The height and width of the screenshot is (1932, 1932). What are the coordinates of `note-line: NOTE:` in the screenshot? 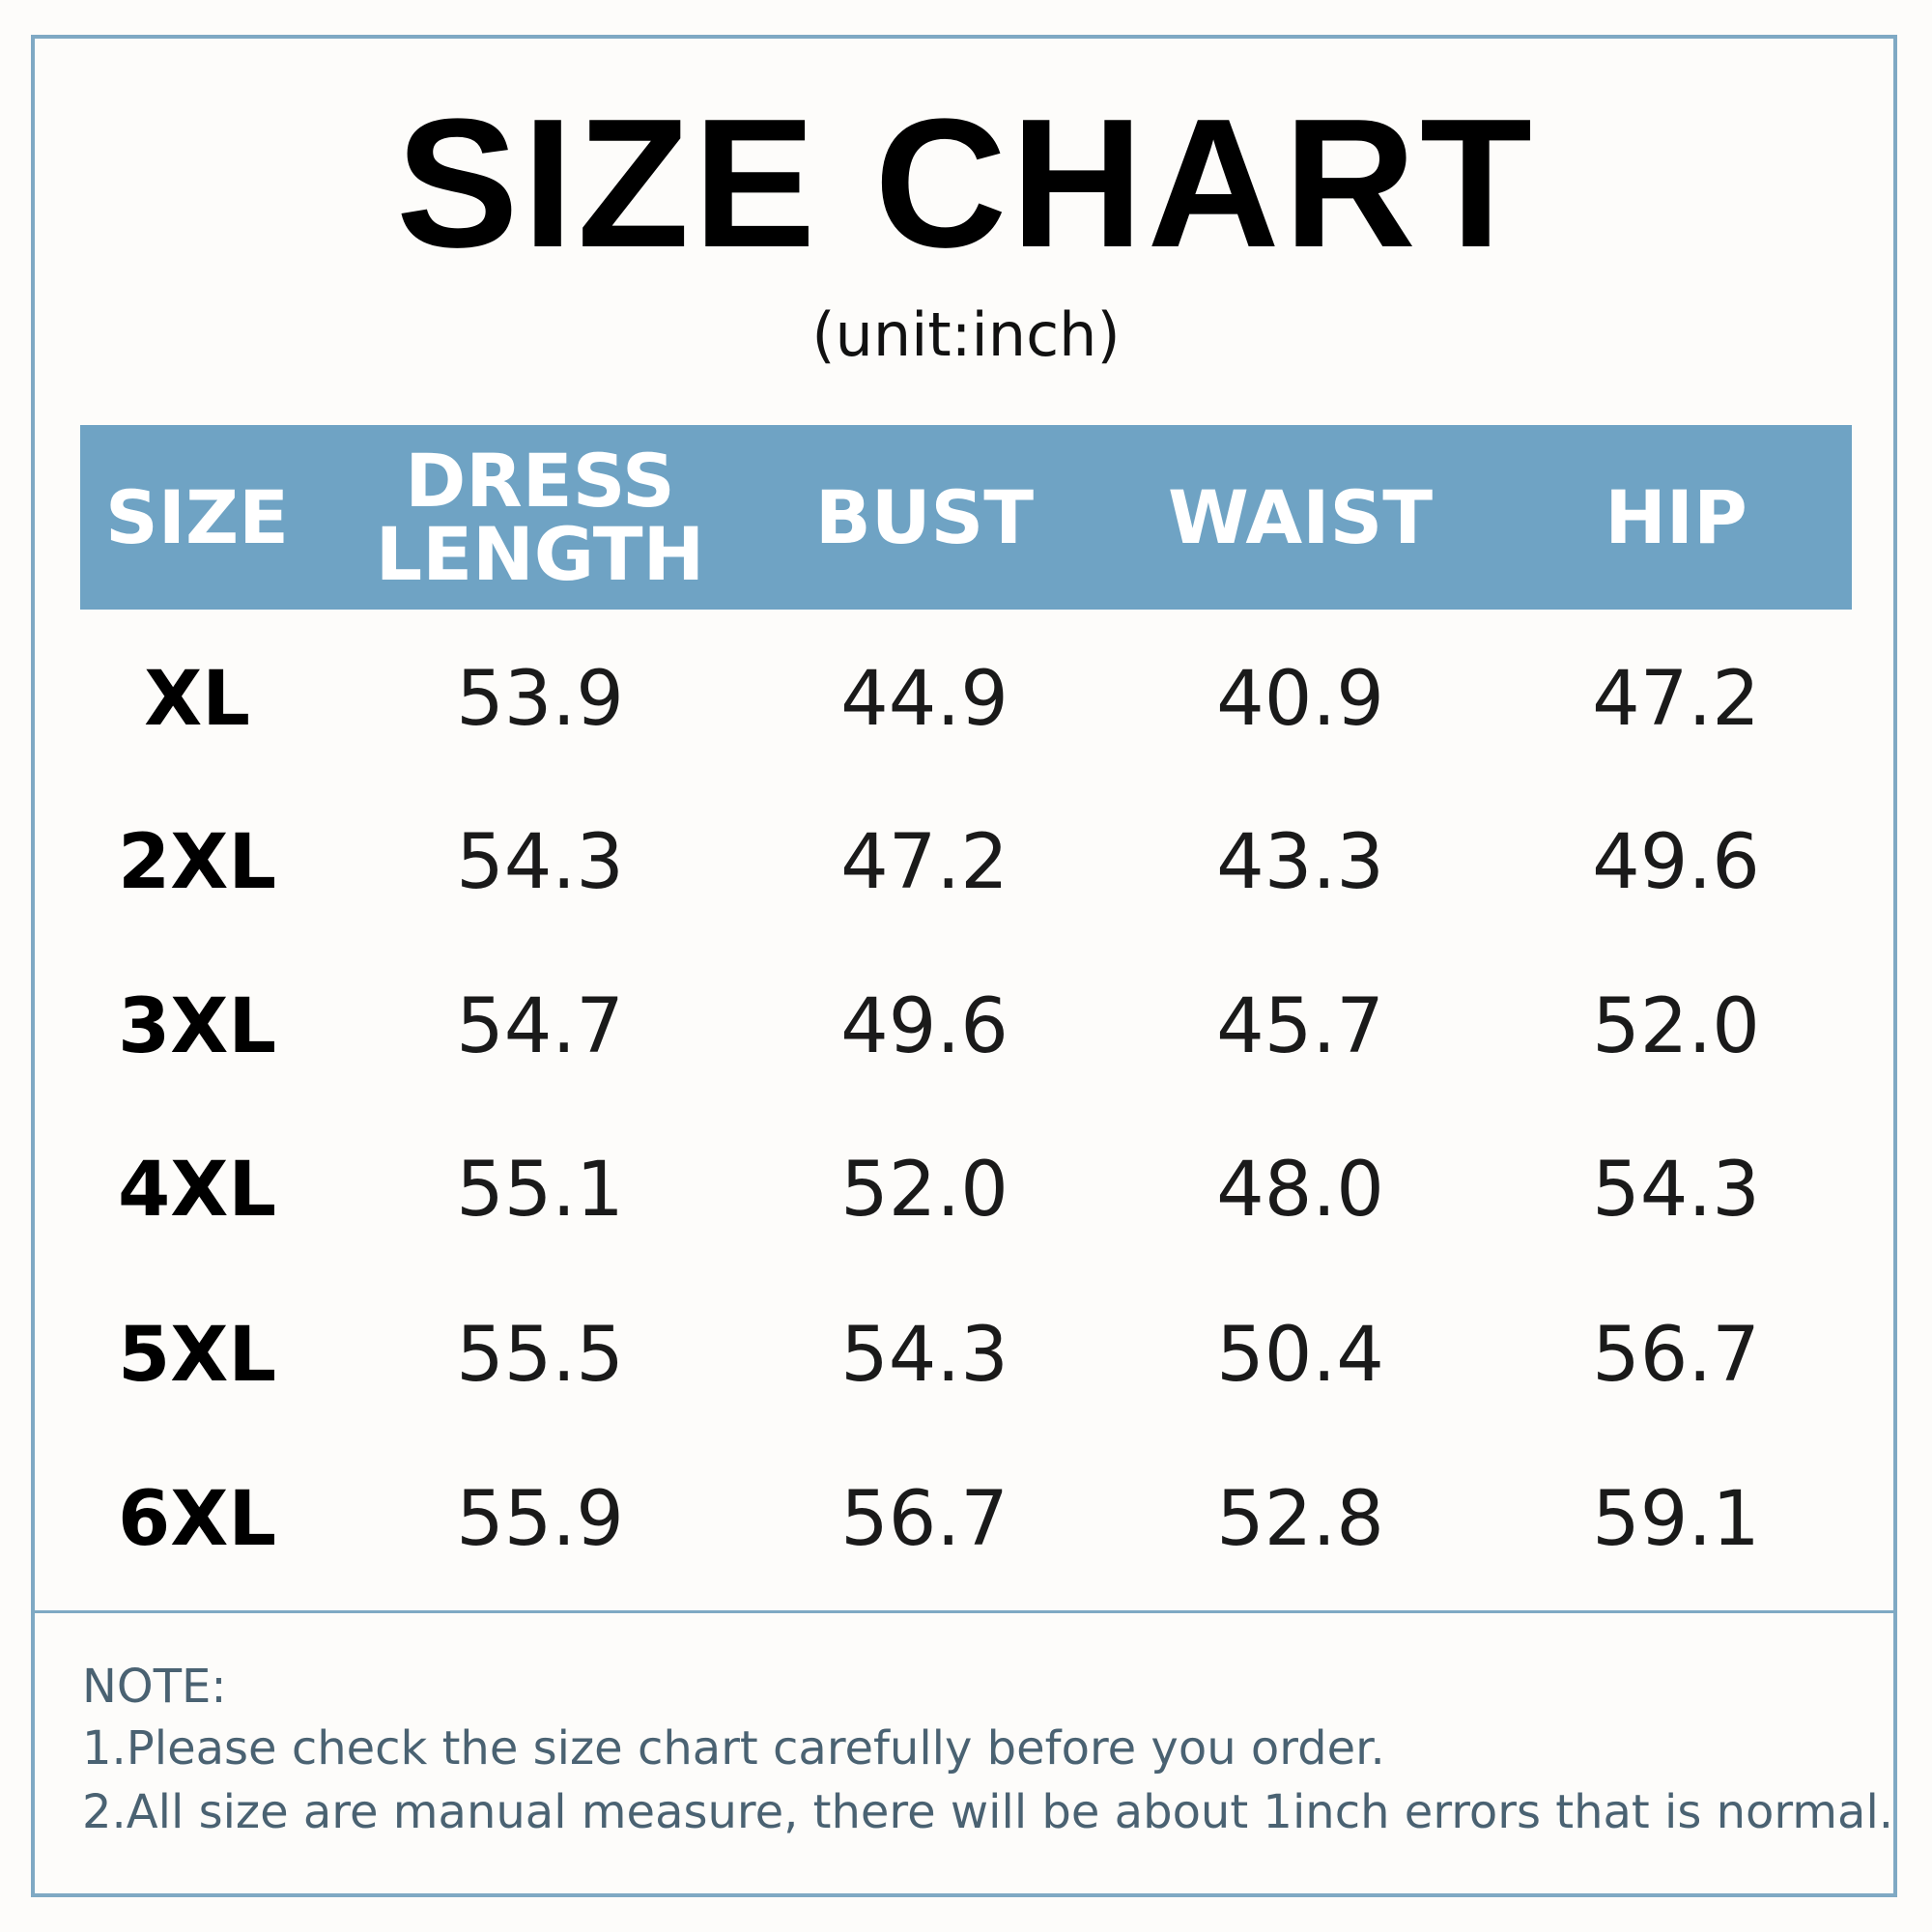 It's located at (154, 1687).